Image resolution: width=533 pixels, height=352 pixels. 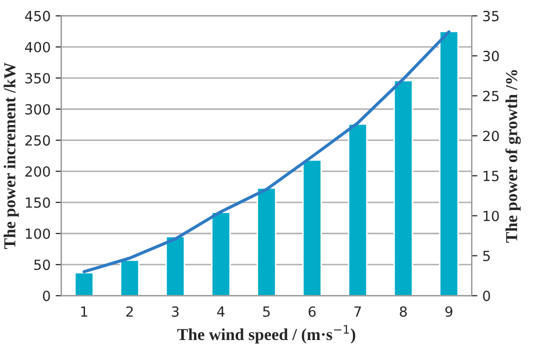 What do you see at coordinates (37, 109) in the screenshot?
I see `y-tick-label: 300` at bounding box center [37, 109].